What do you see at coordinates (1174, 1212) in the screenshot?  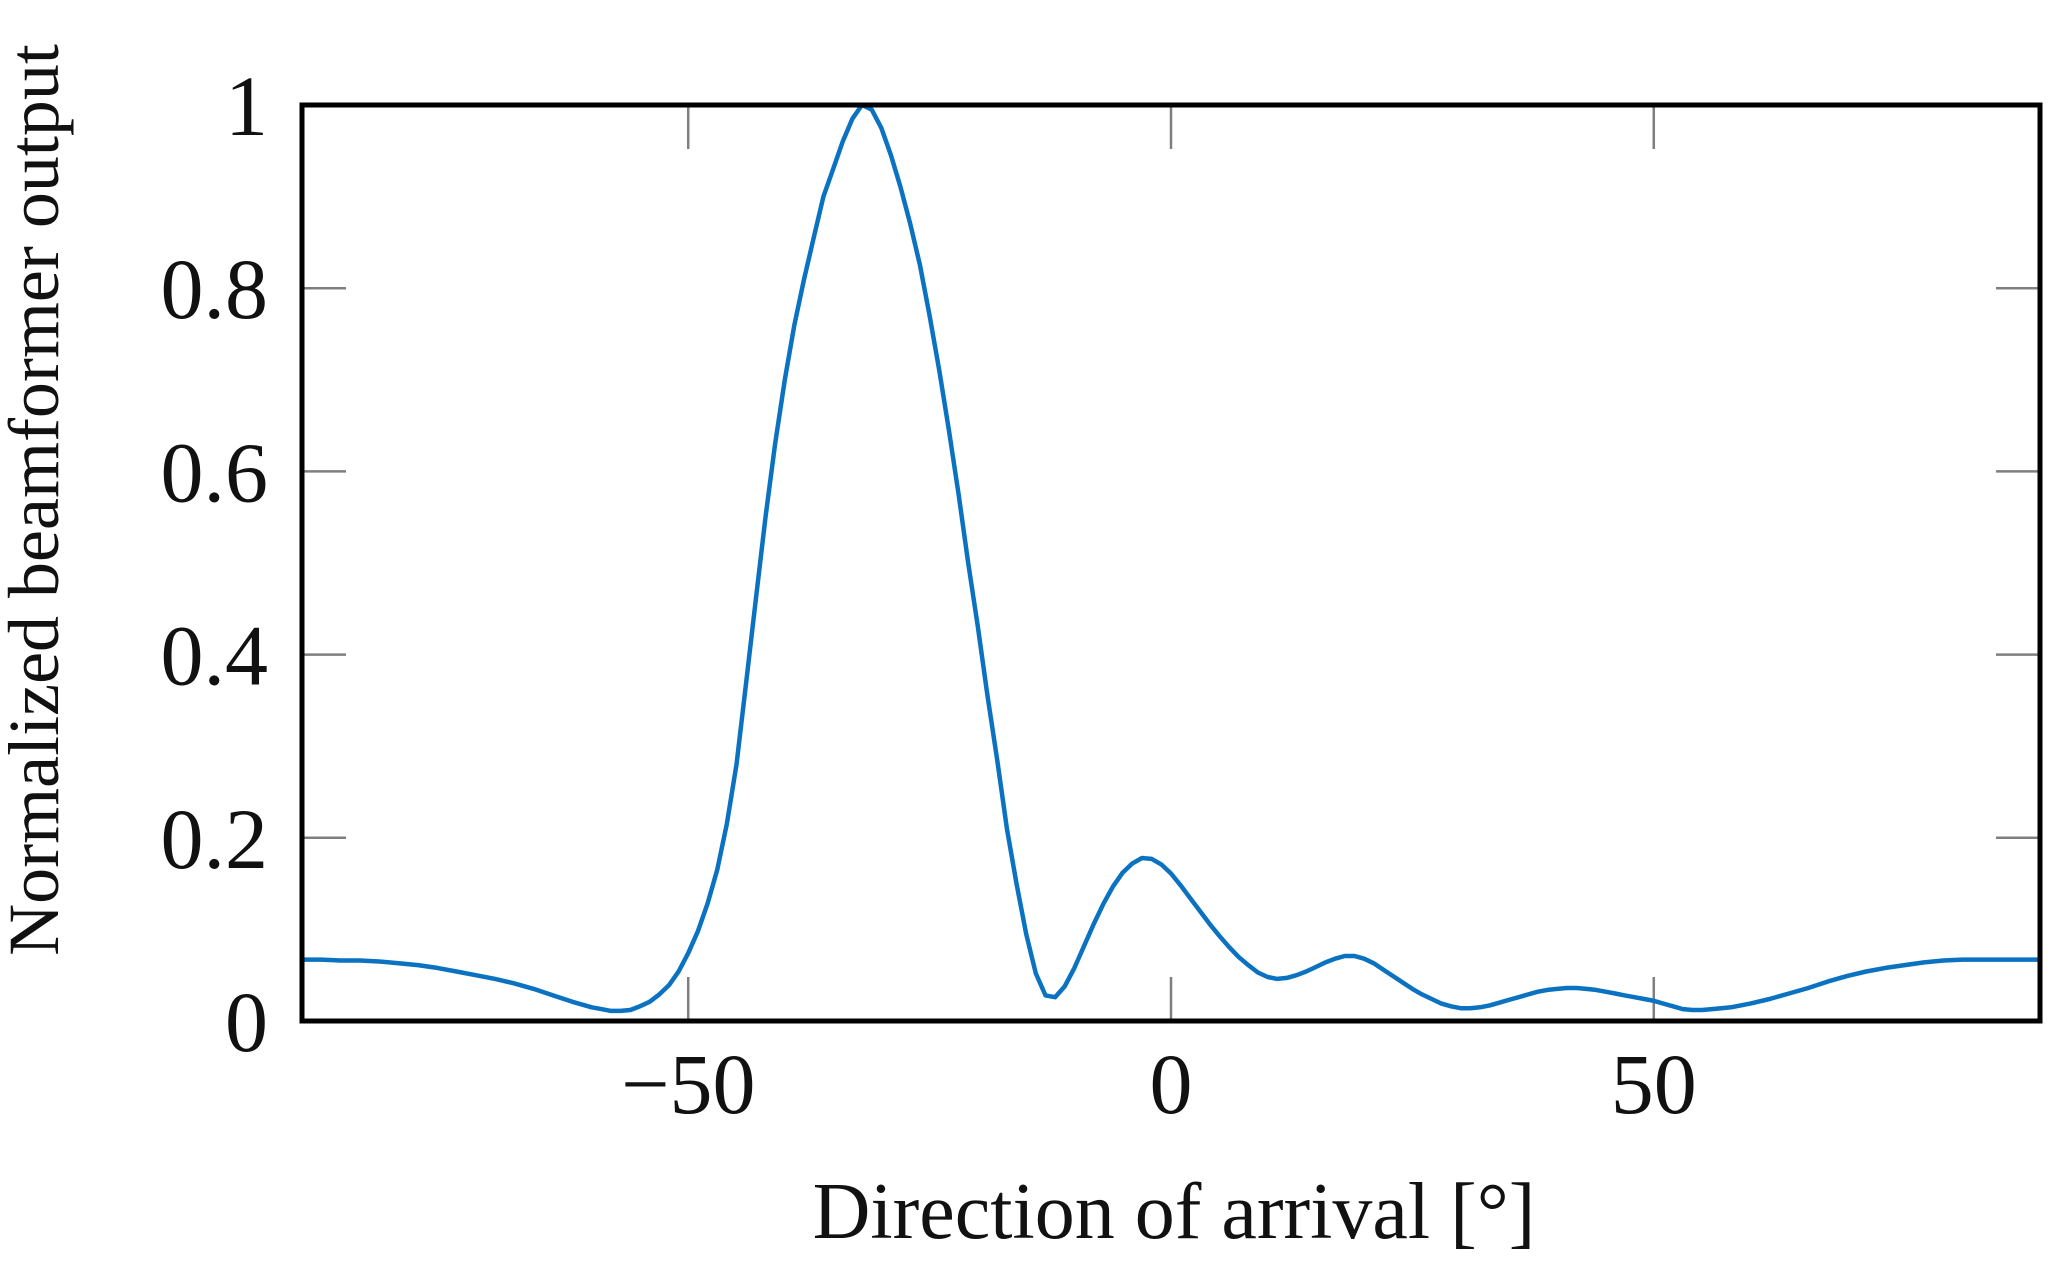 I see `x-axis-label: Direction of arrival [°]` at bounding box center [1174, 1212].